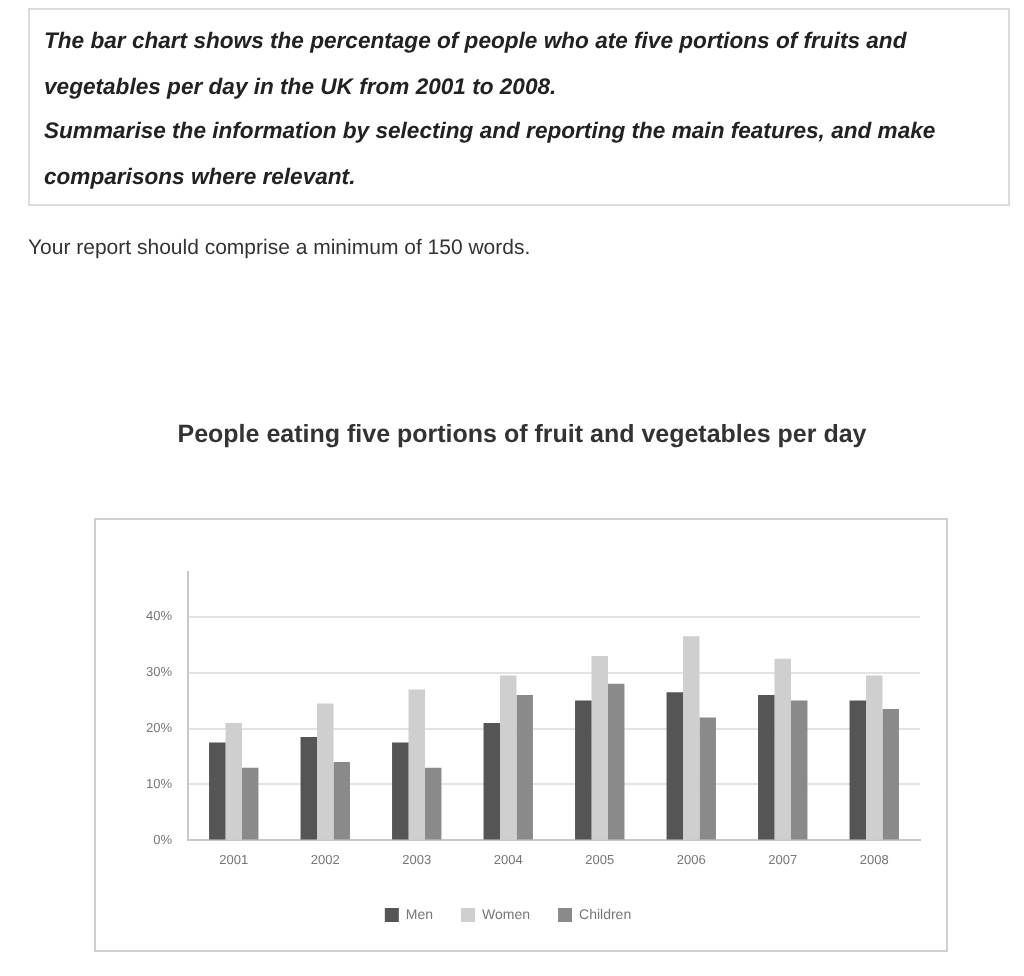  Describe the element at coordinates (279, 248) in the screenshot. I see `text: Your report should comprise a minimum of 150 words.` at that location.